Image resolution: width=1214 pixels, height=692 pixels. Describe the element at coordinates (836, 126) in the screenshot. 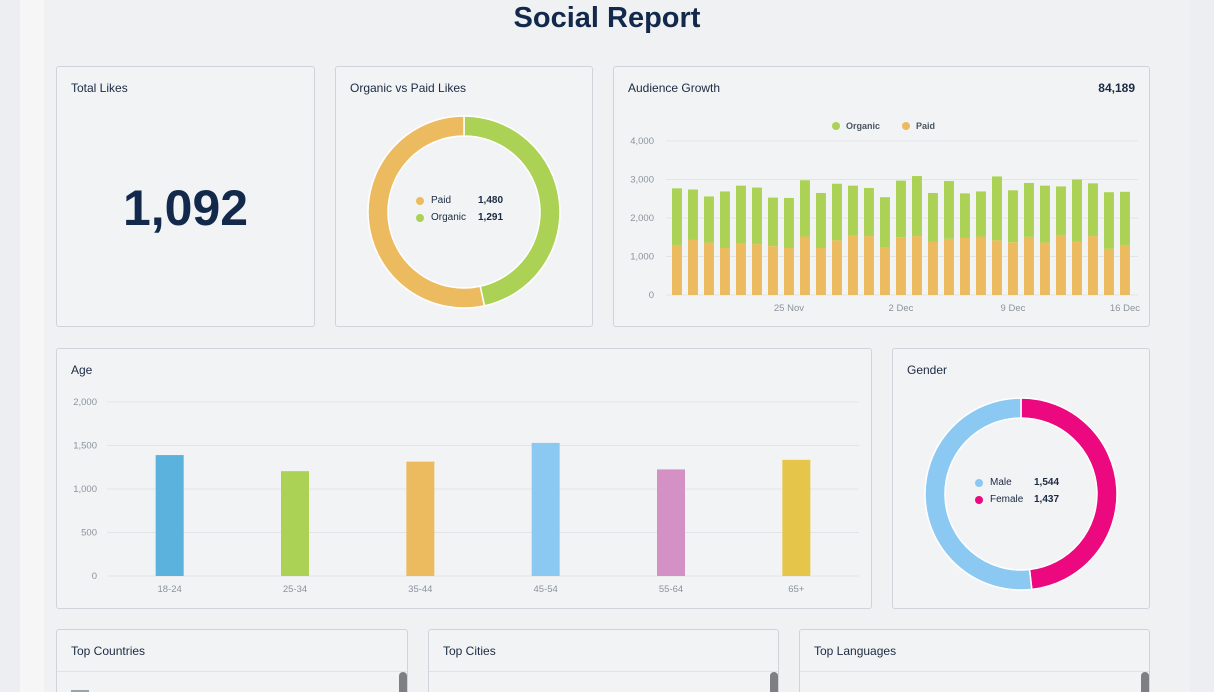

I see `ag-legend-swatch-organic` at that location.